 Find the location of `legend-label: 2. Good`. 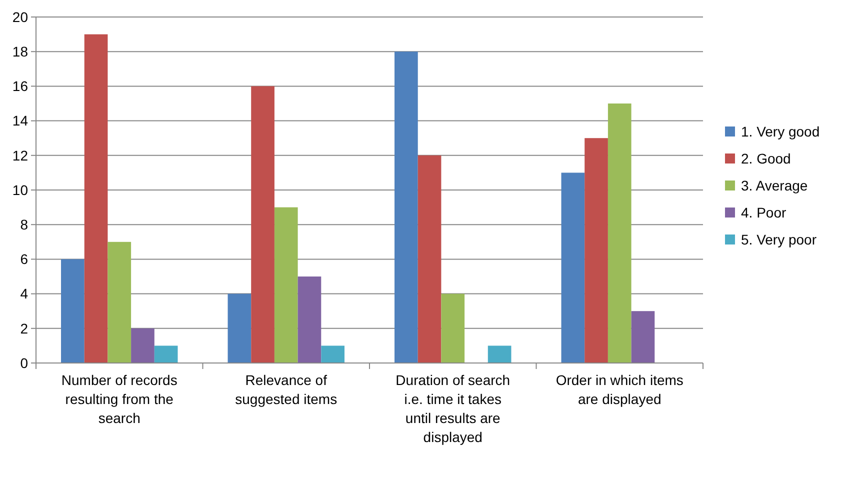

legend-label: 2. Good is located at coordinates (766, 158).